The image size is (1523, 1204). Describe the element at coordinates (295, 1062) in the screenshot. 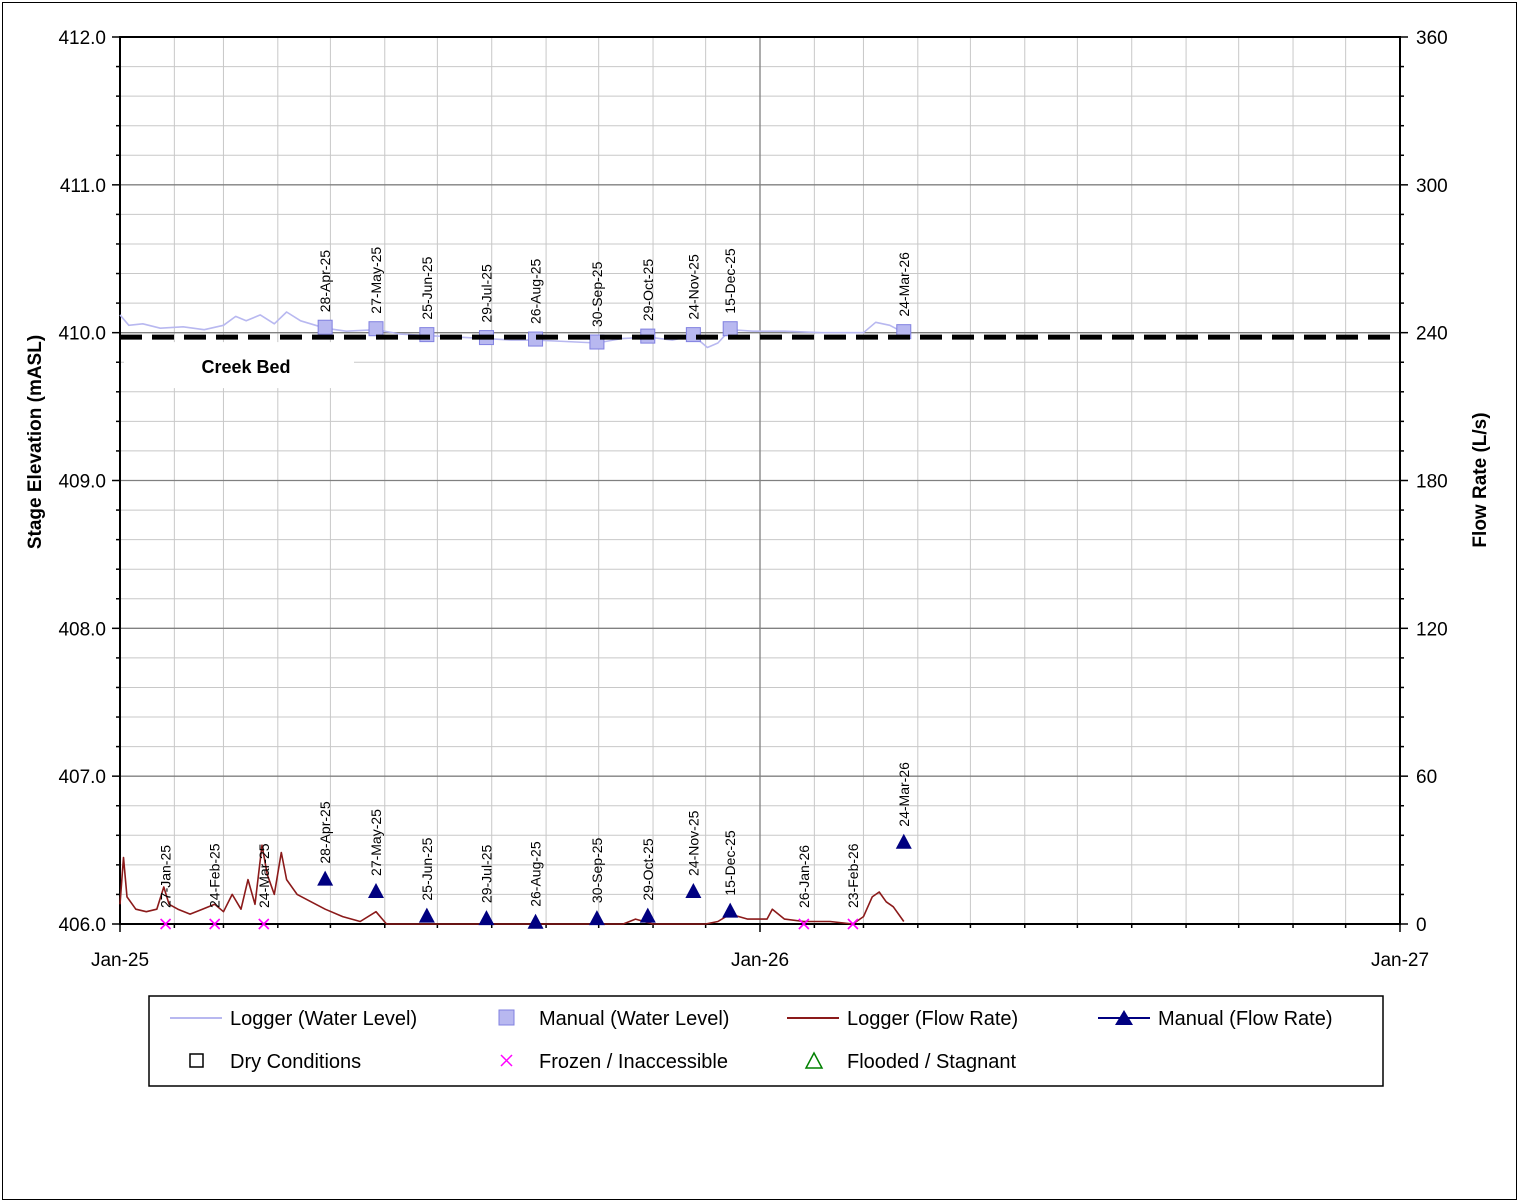

I see `legend-dry-conditions: Dry Conditions` at that location.